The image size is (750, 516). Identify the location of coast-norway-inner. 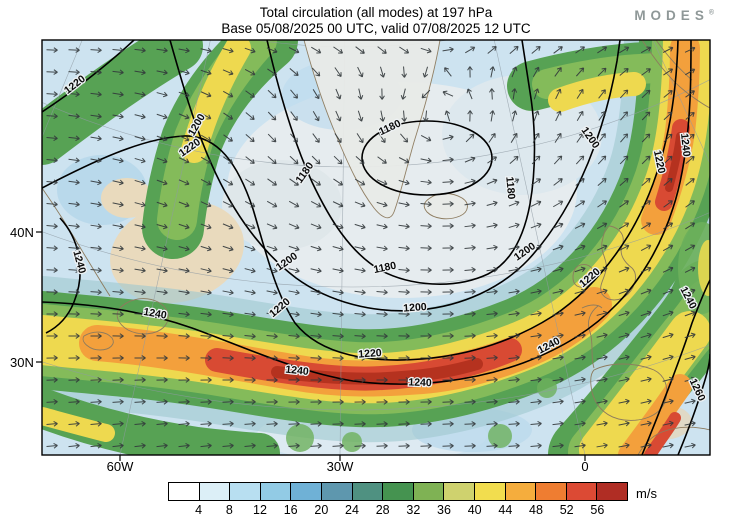
(674, 60).